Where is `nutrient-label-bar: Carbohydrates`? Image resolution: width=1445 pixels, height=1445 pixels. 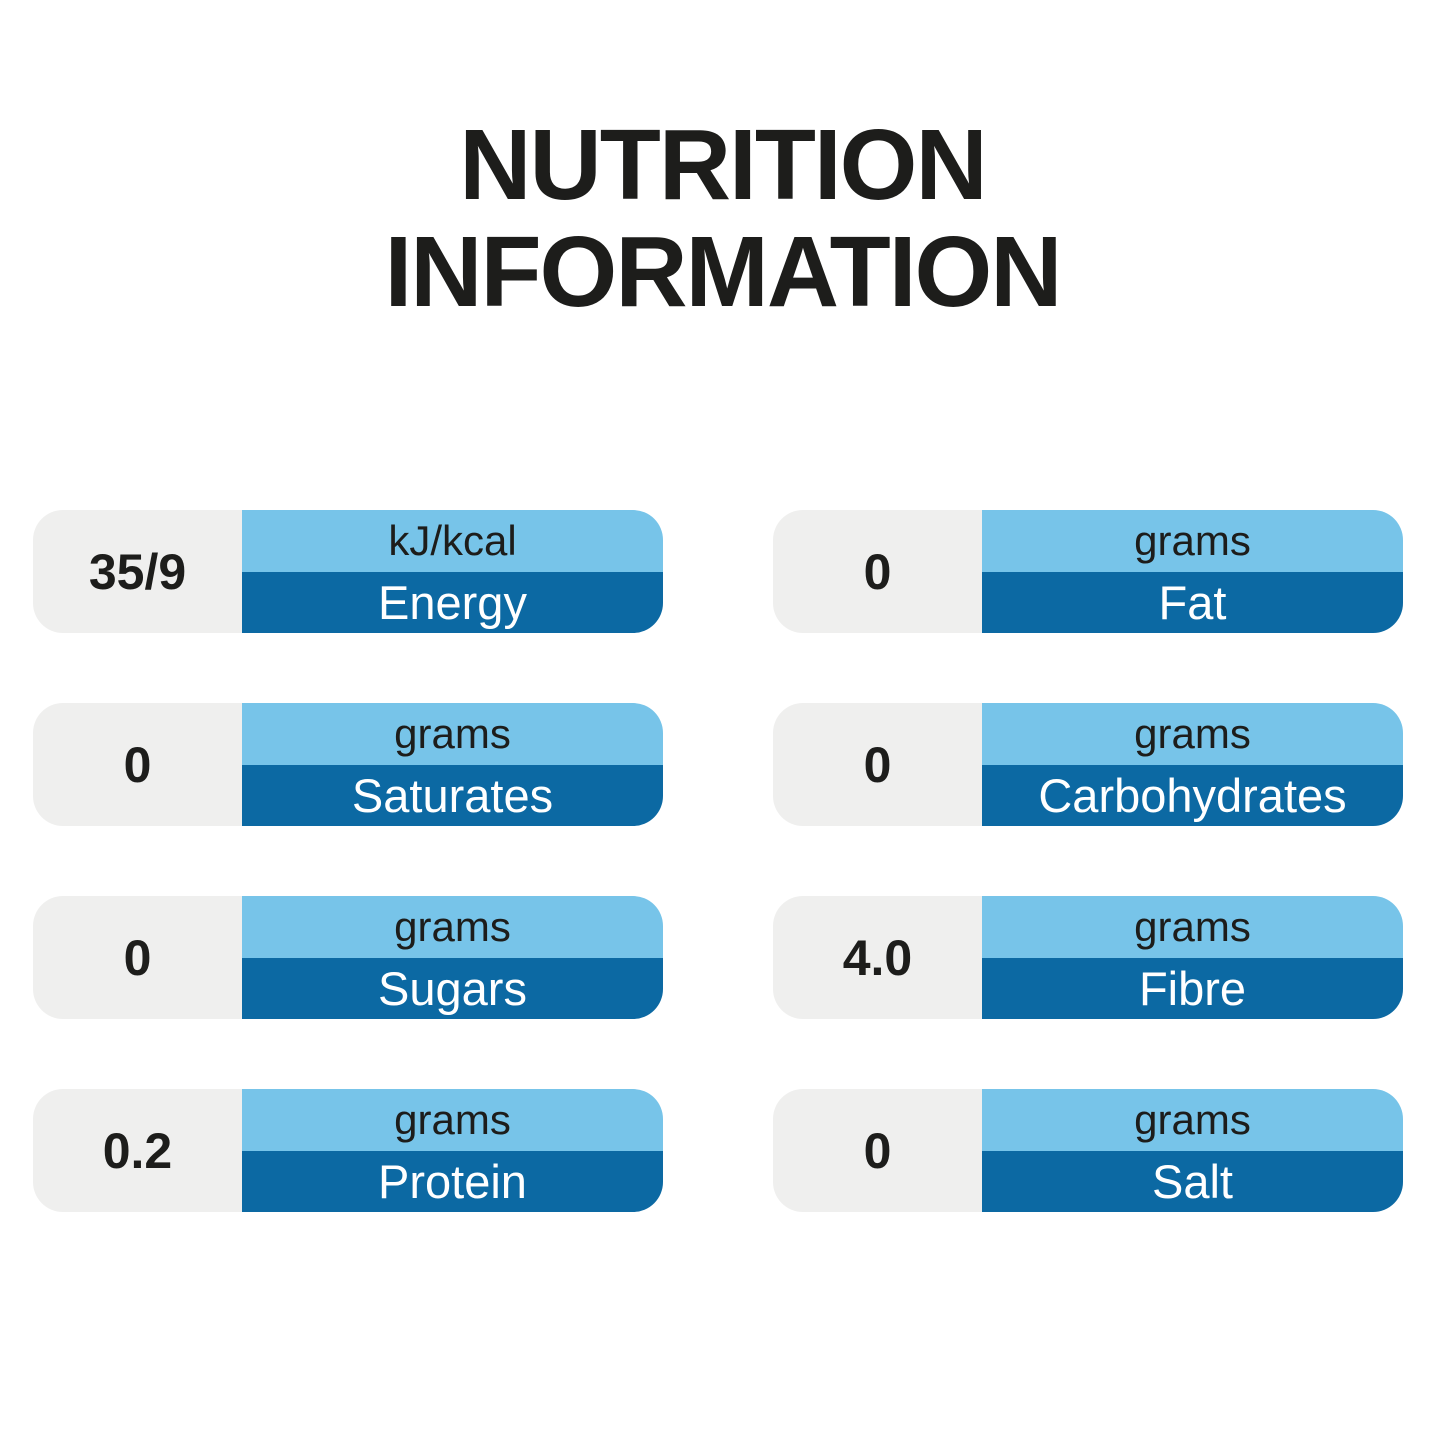
nutrient-label-bar: Carbohydrates is located at coordinates (1192, 795).